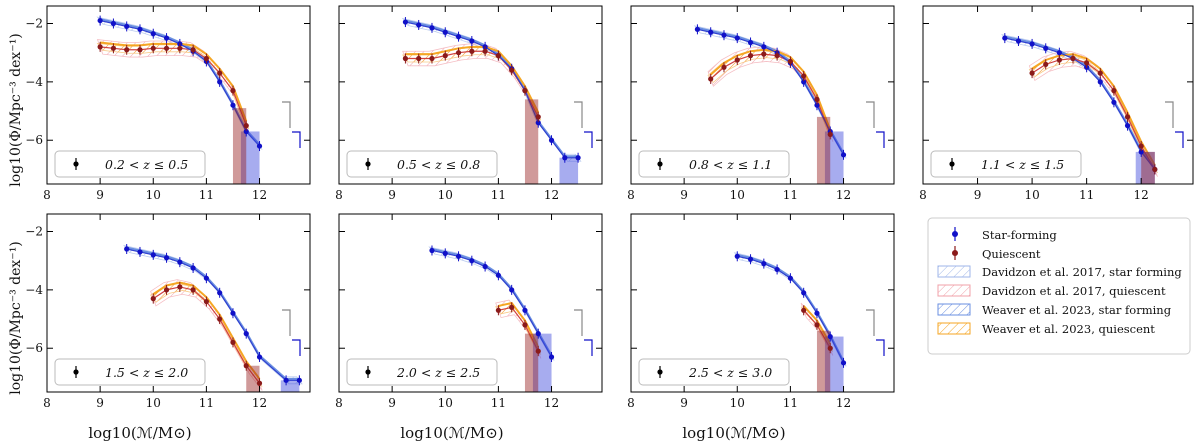 The width and height of the screenshot is (1200, 442). I want to click on legend-weaver-sf-label: Weaver et al. 2023, star forming, so click(1077, 310).